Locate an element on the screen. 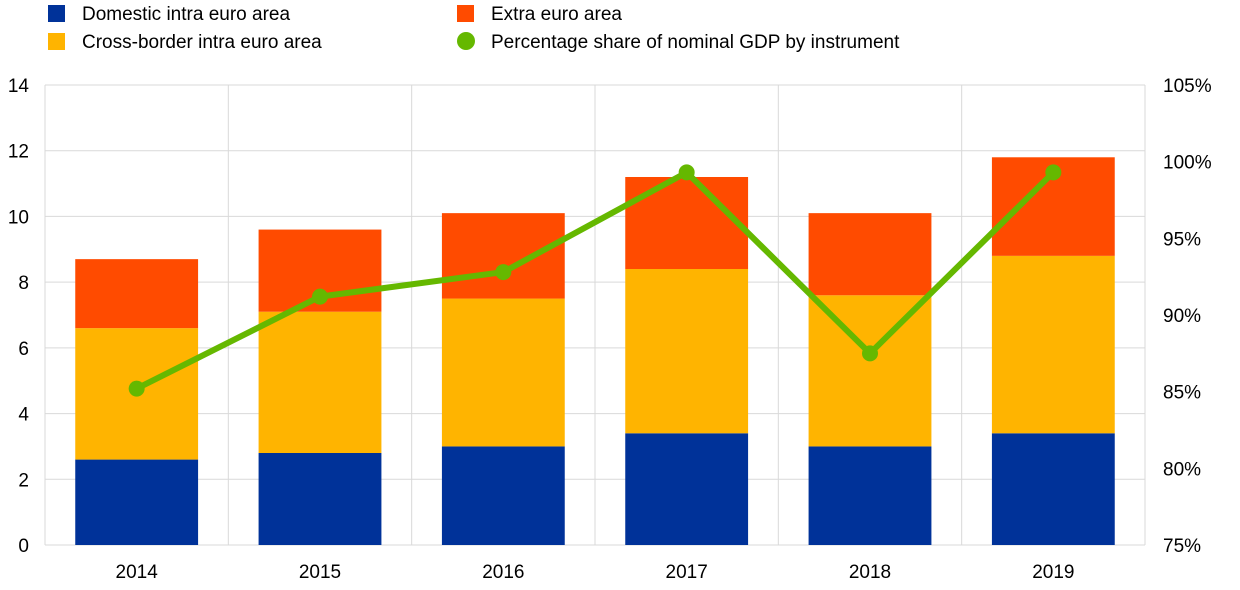  y-tick-label: 8 is located at coordinates (23, 283).